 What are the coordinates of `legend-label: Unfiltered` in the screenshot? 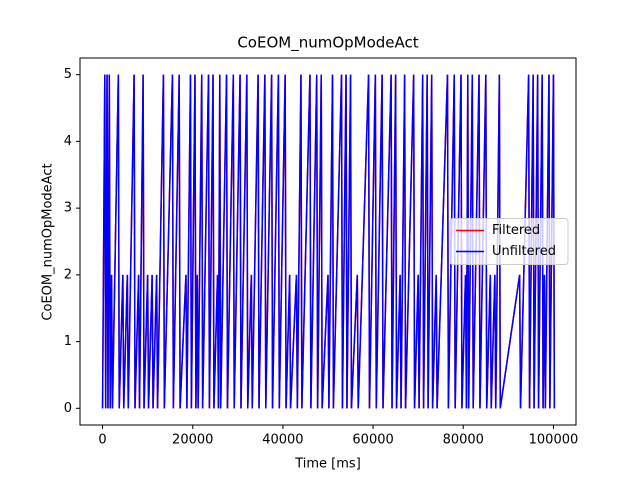 It's located at (524, 251).